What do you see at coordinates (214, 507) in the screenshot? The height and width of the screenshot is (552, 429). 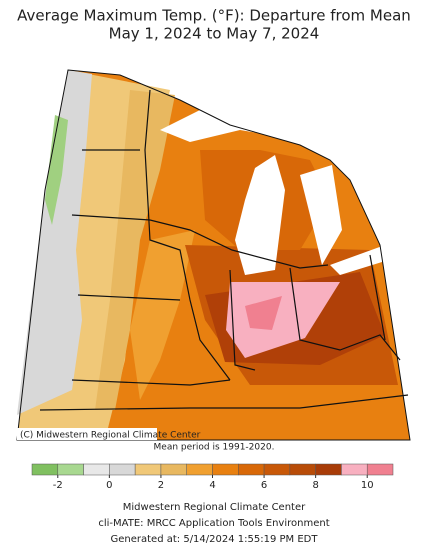 I see `footer-line: Midwestern Regional Climate Center` at bounding box center [214, 507].